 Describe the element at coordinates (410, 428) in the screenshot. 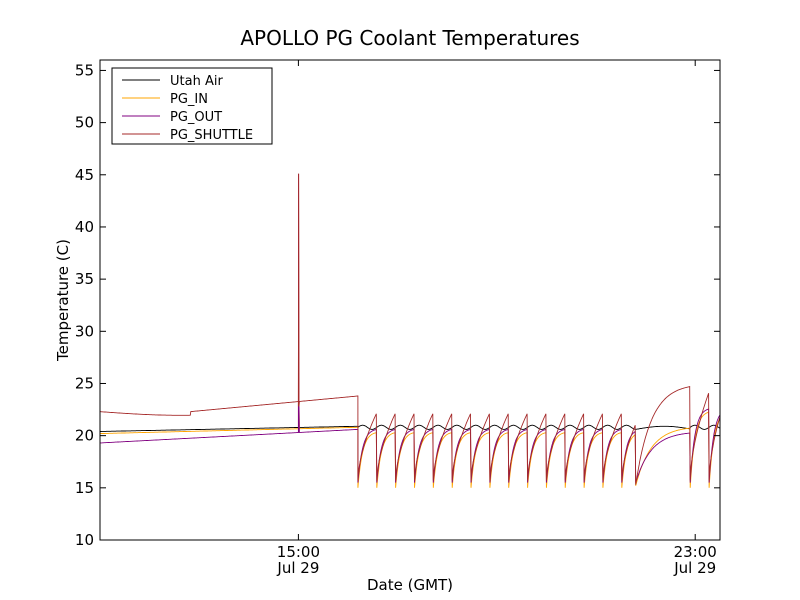

I see `series-line-utah-air` at that location.